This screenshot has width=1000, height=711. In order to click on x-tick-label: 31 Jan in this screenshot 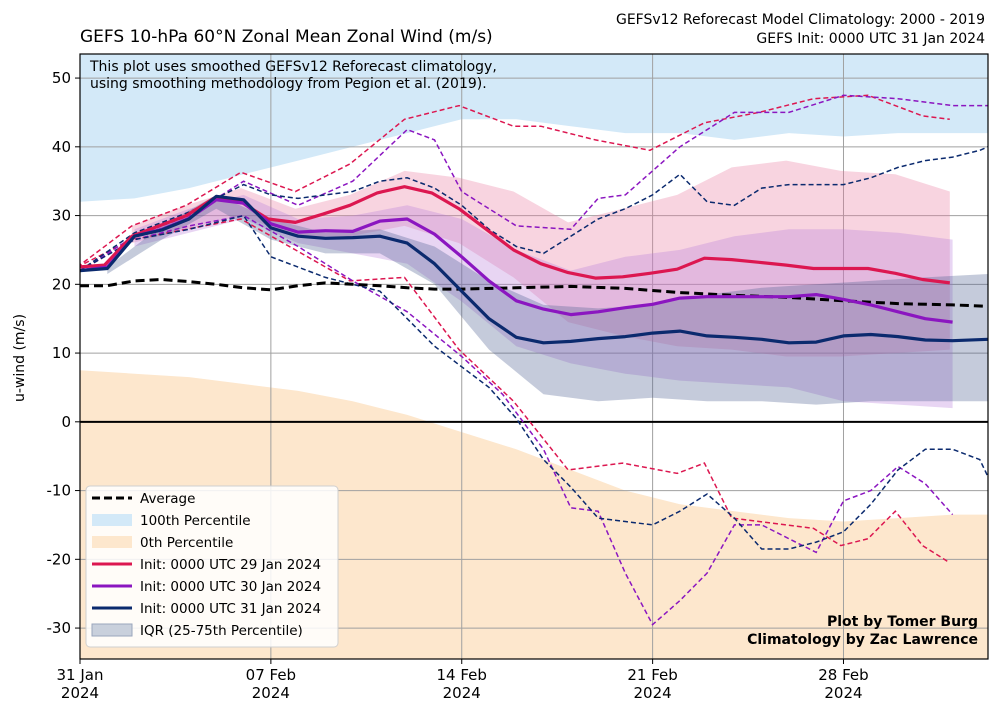, I will do `click(80, 675)`.